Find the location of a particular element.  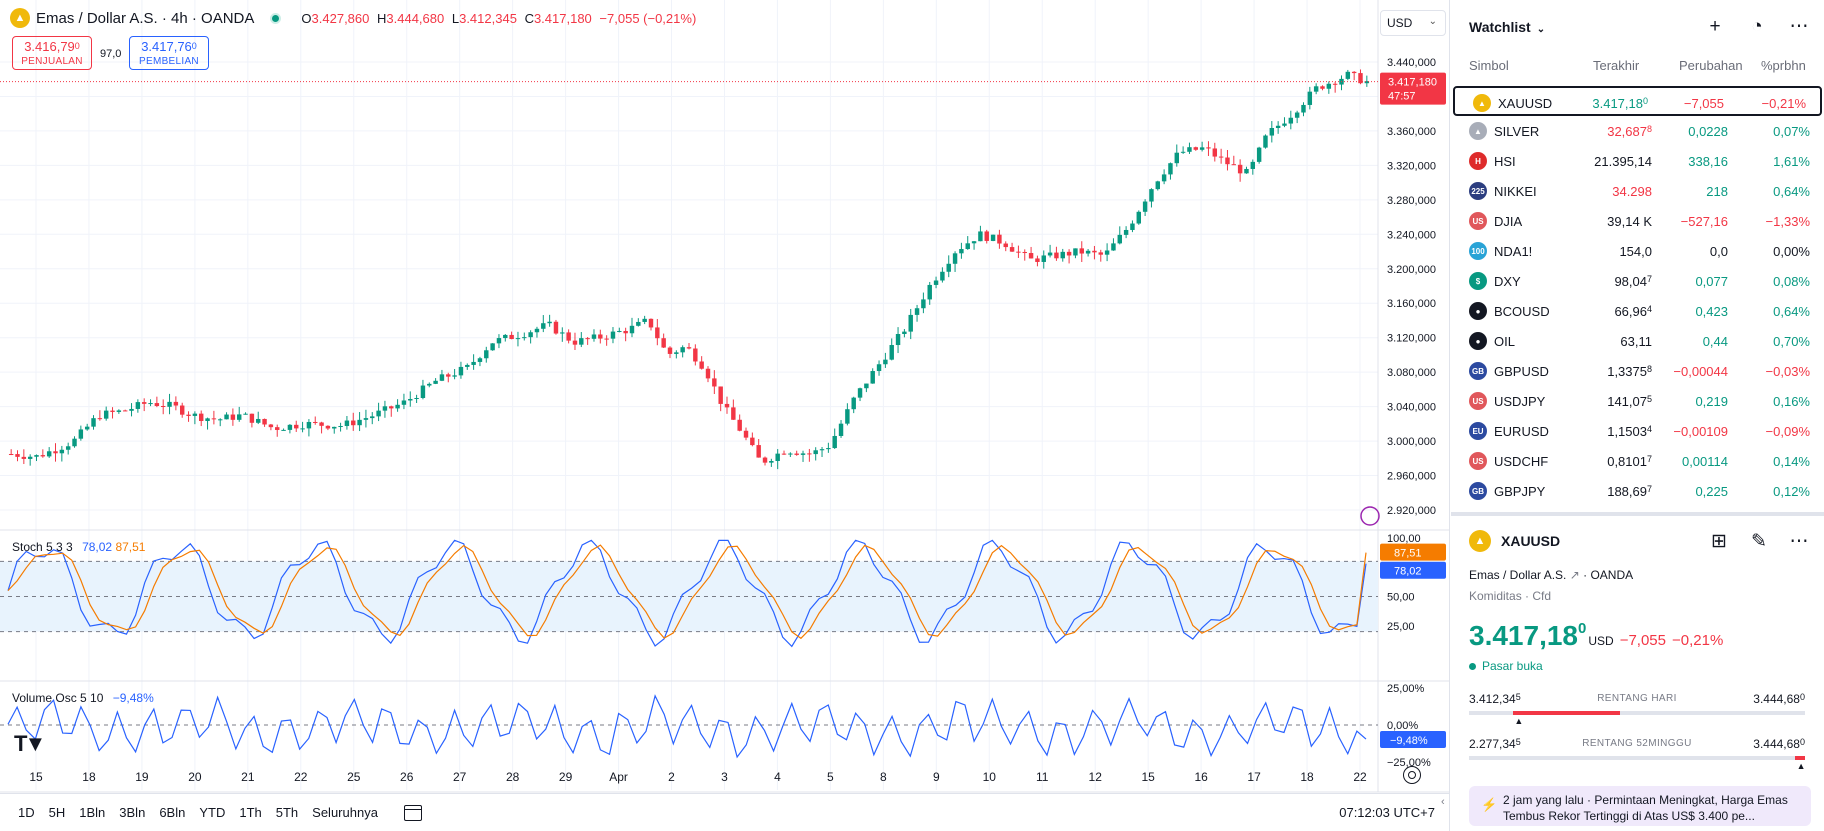

chevron-left-icon: ‹ is located at coordinates (1443, 802).